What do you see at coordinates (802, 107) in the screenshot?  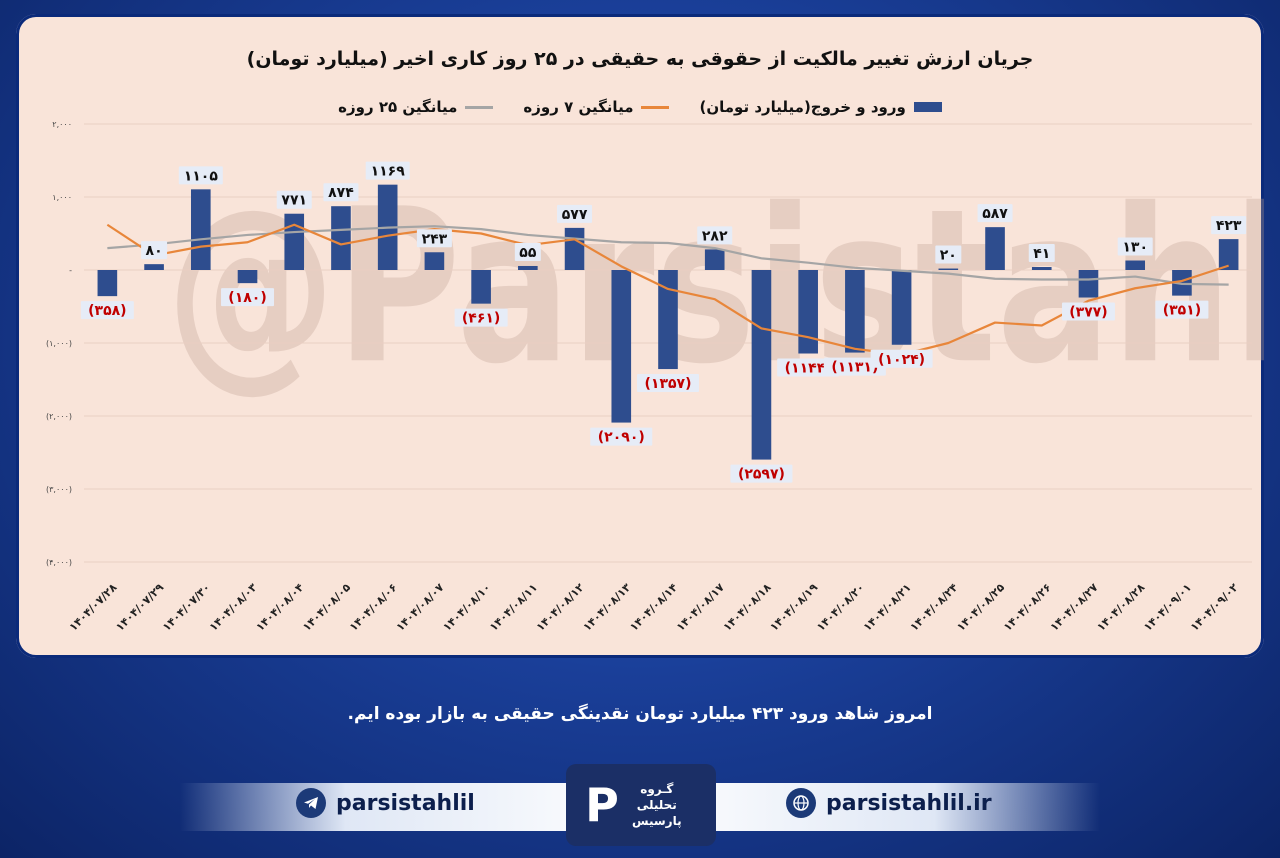 I see `legend-label-bars: ورود و خروج(میلیارد تومان)` at bounding box center [802, 107].